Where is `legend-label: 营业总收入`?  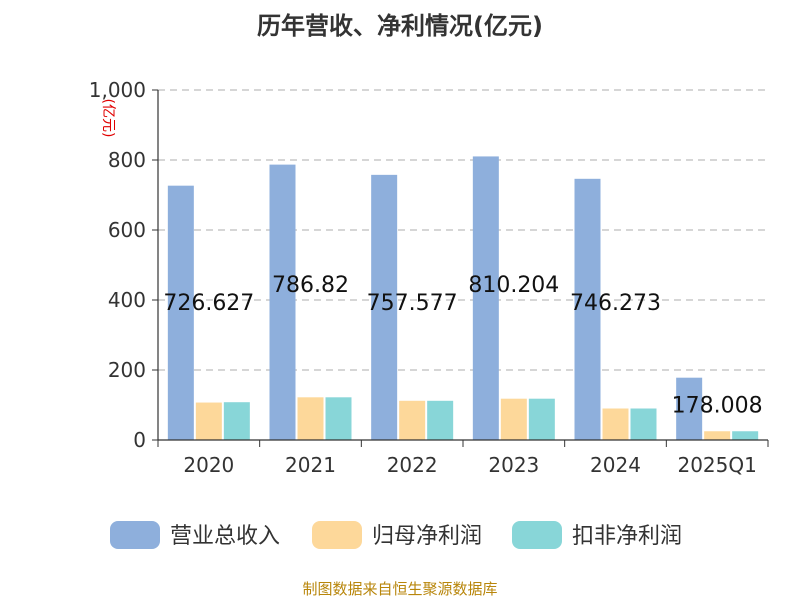
legend-label: 营业总收入 is located at coordinates (225, 536).